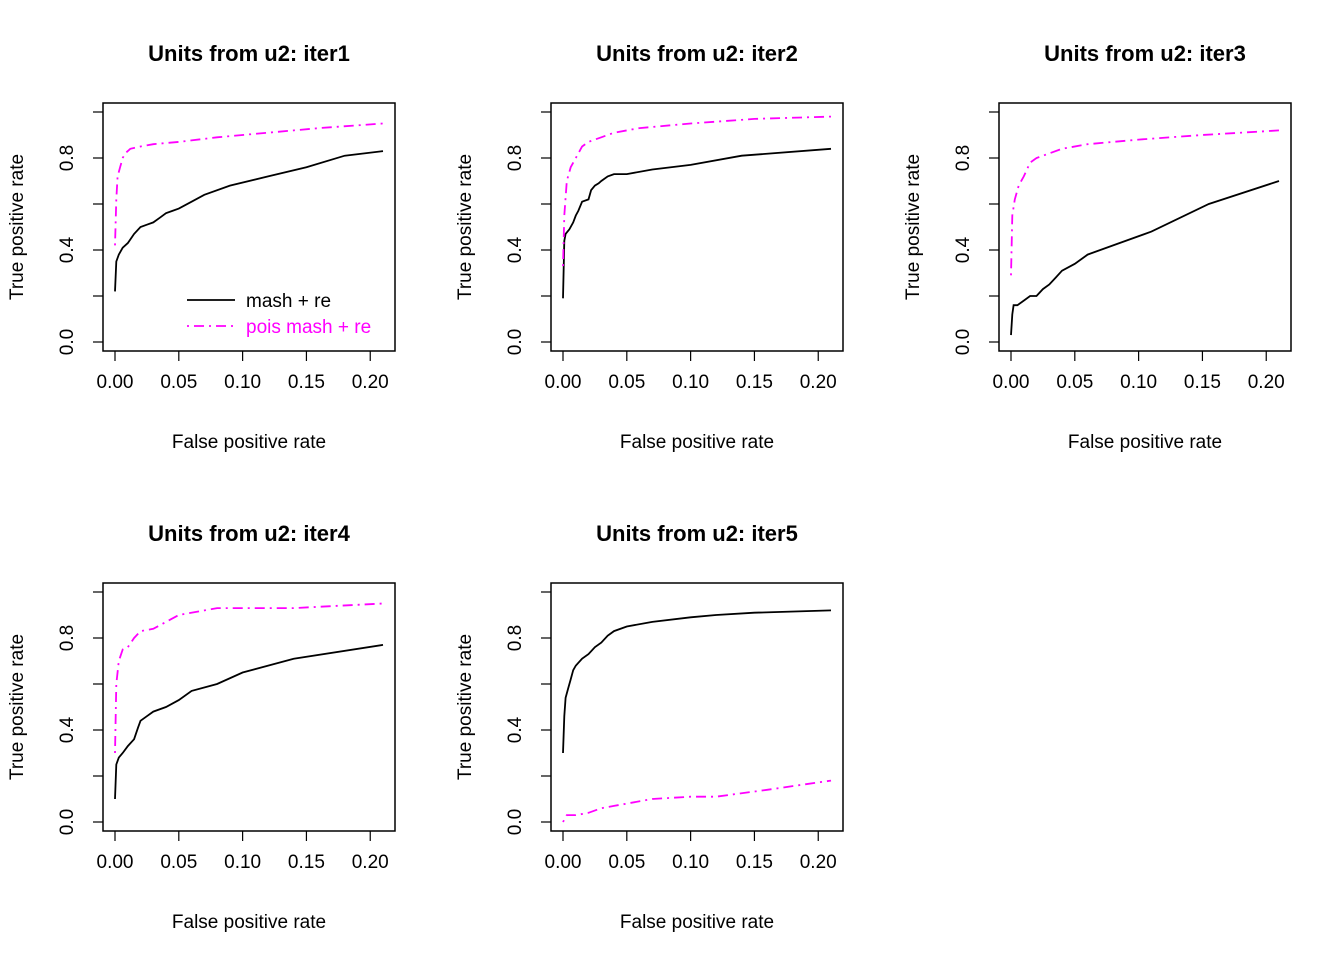  Describe the element at coordinates (279, 314) in the screenshot. I see `legend: mash + re pois mash + re` at that location.